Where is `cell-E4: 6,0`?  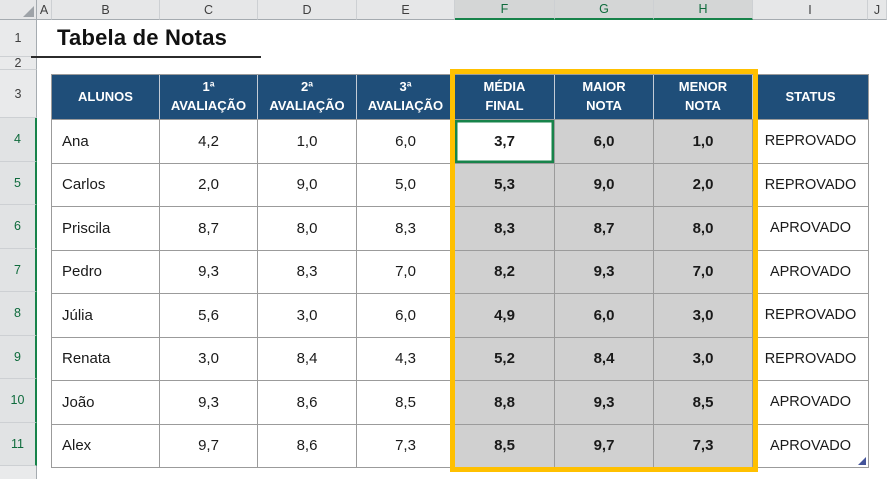
cell-E4: 6,0 is located at coordinates (406, 141).